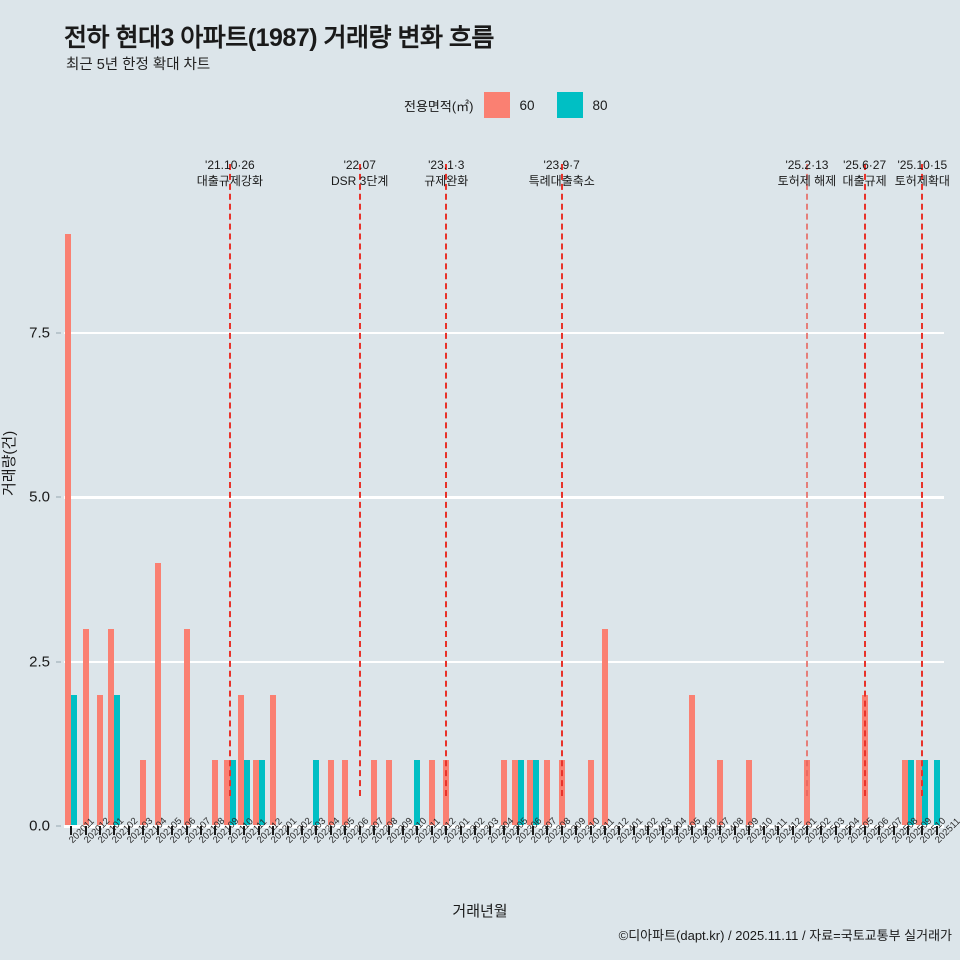 Image resolution: width=960 pixels, height=960 pixels. What do you see at coordinates (922, 181) in the screenshot?
I see `event-text: 토허제확대` at bounding box center [922, 181].